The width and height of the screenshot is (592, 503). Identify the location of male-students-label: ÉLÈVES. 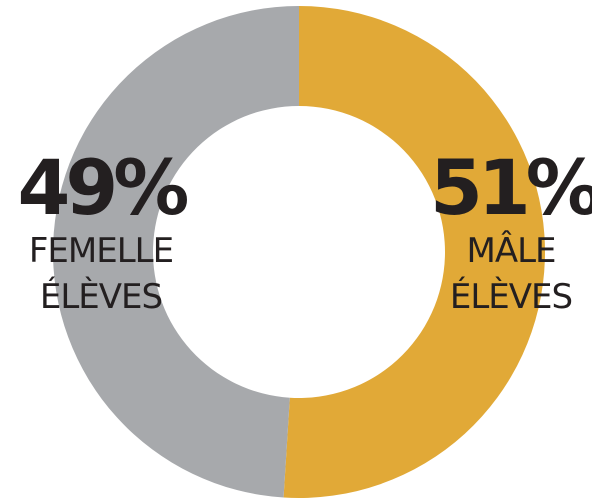
(511, 297).